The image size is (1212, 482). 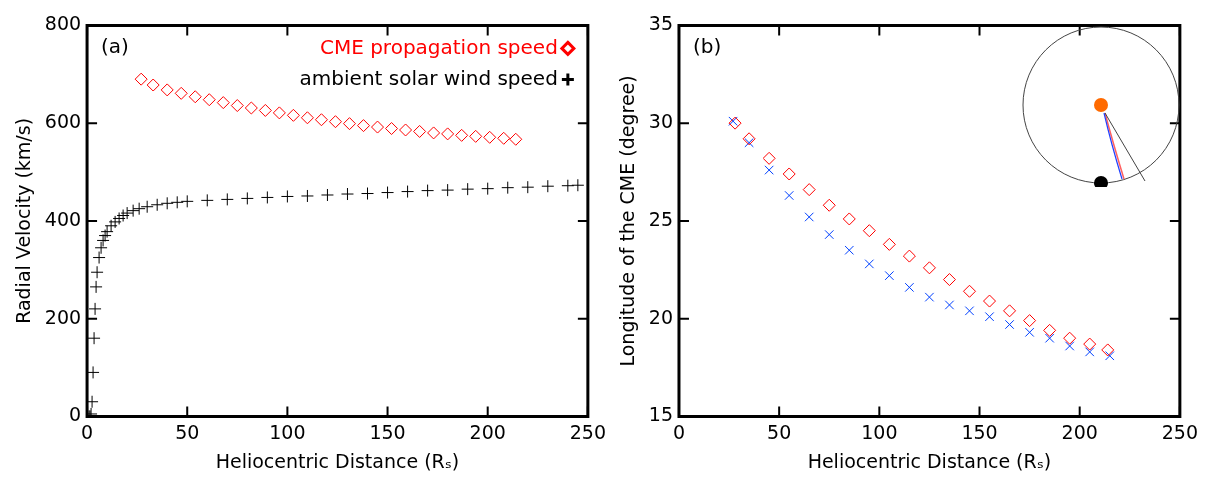 What do you see at coordinates (75, 414) in the screenshot?
I see `y-tick-label: 0` at bounding box center [75, 414].